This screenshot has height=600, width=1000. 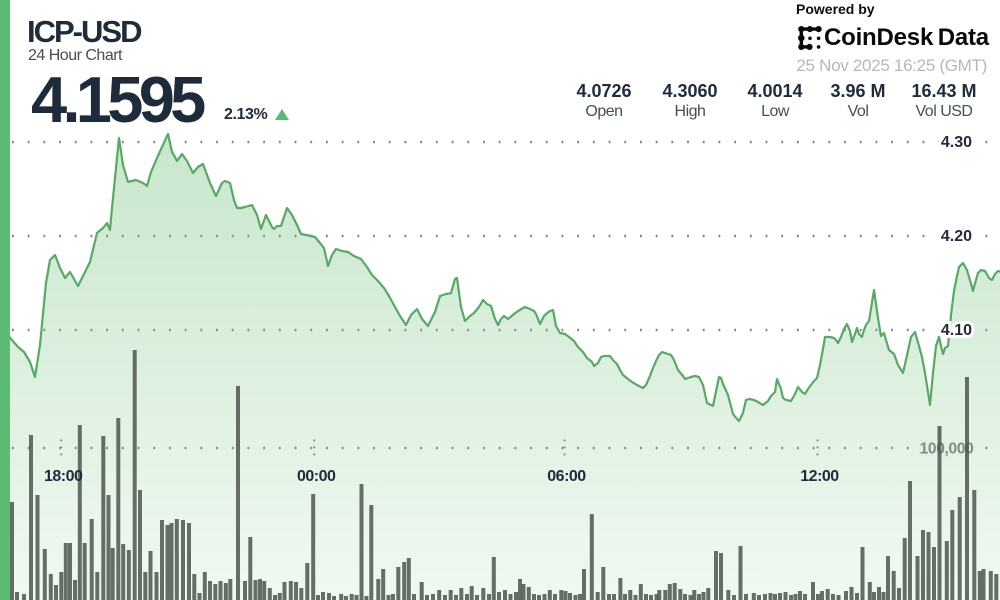 I want to click on svg-text: 4.30, so click(x=956, y=142).